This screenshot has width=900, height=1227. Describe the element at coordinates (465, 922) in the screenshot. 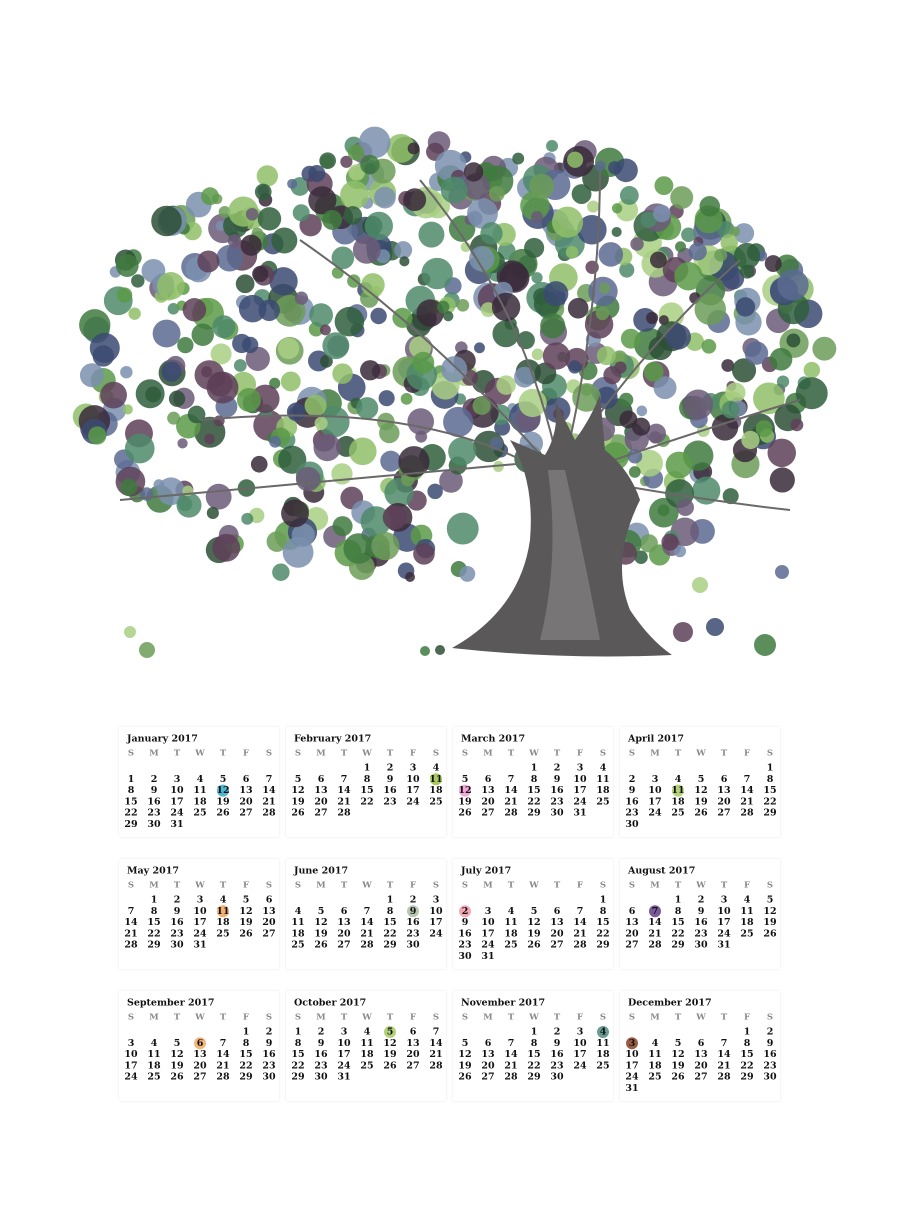

I see `day: 9` at that location.